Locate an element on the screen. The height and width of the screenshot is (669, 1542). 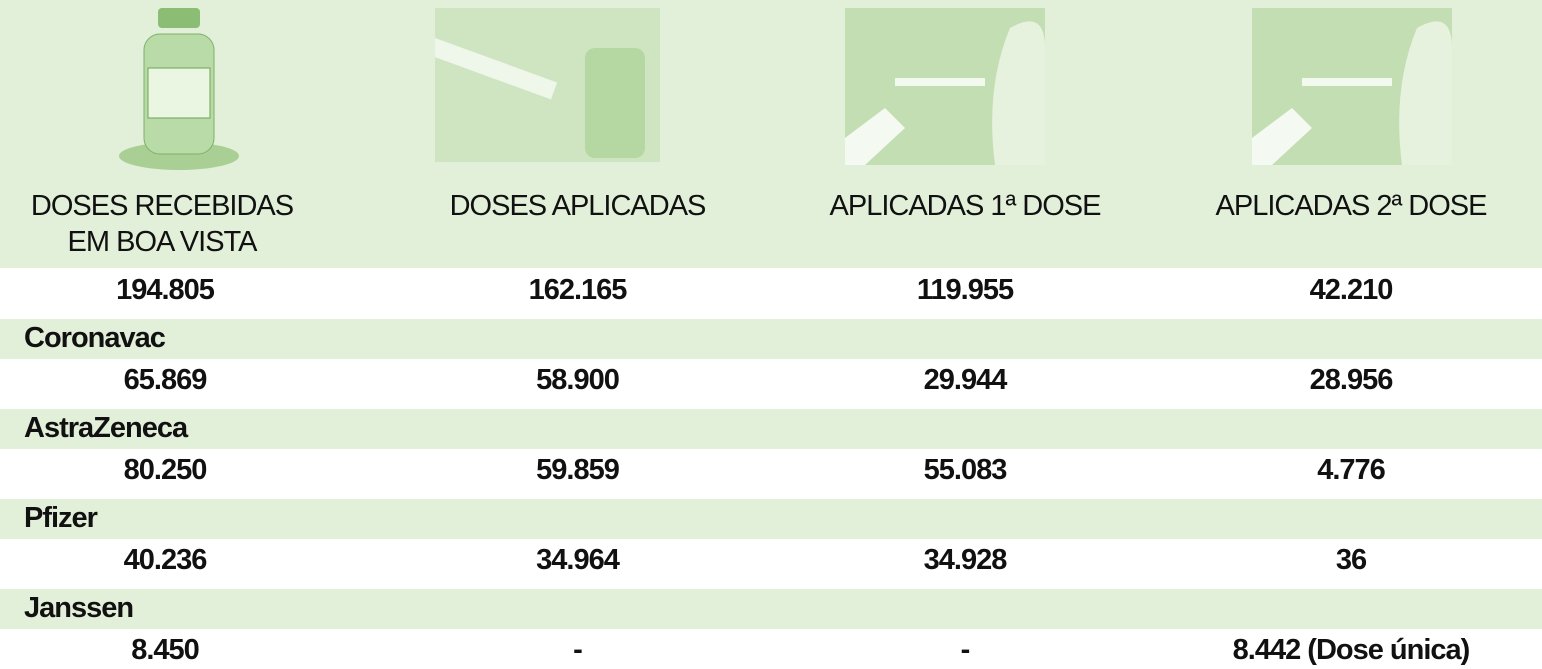
value-cell: 80.250 is located at coordinates (165, 470).